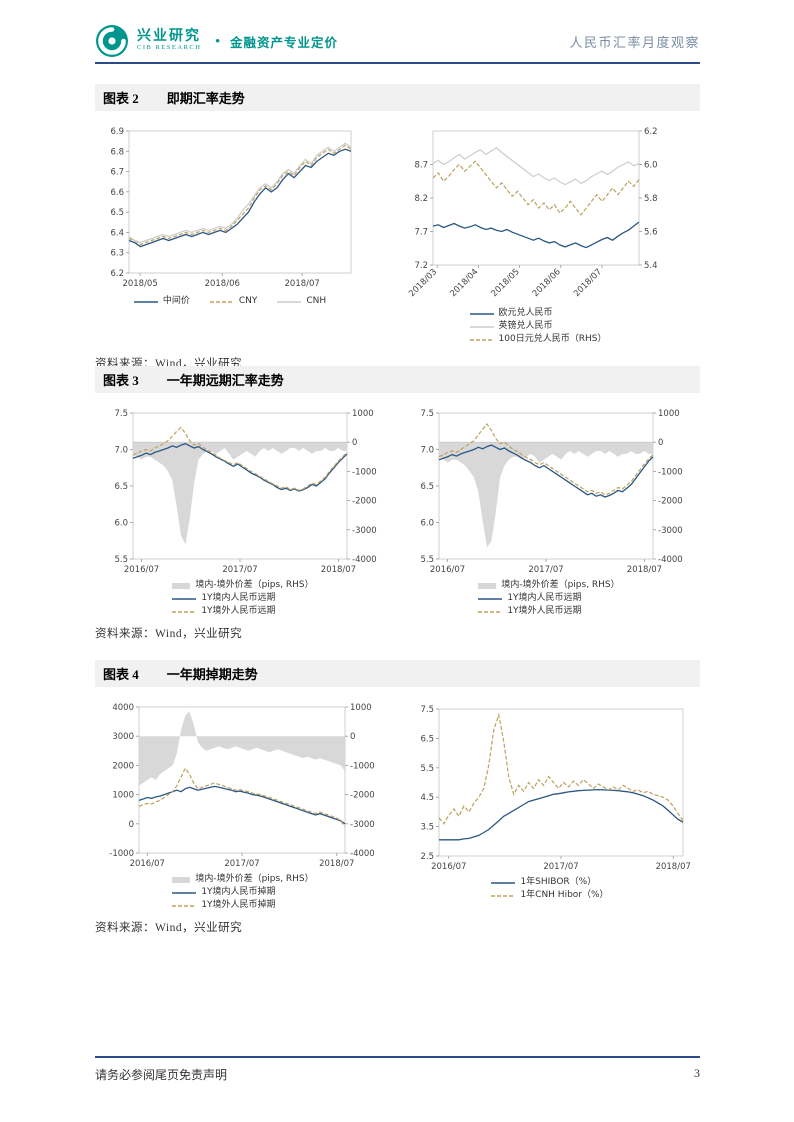  I want to click on report-title: 人民币汇率月度观察, so click(634, 42).